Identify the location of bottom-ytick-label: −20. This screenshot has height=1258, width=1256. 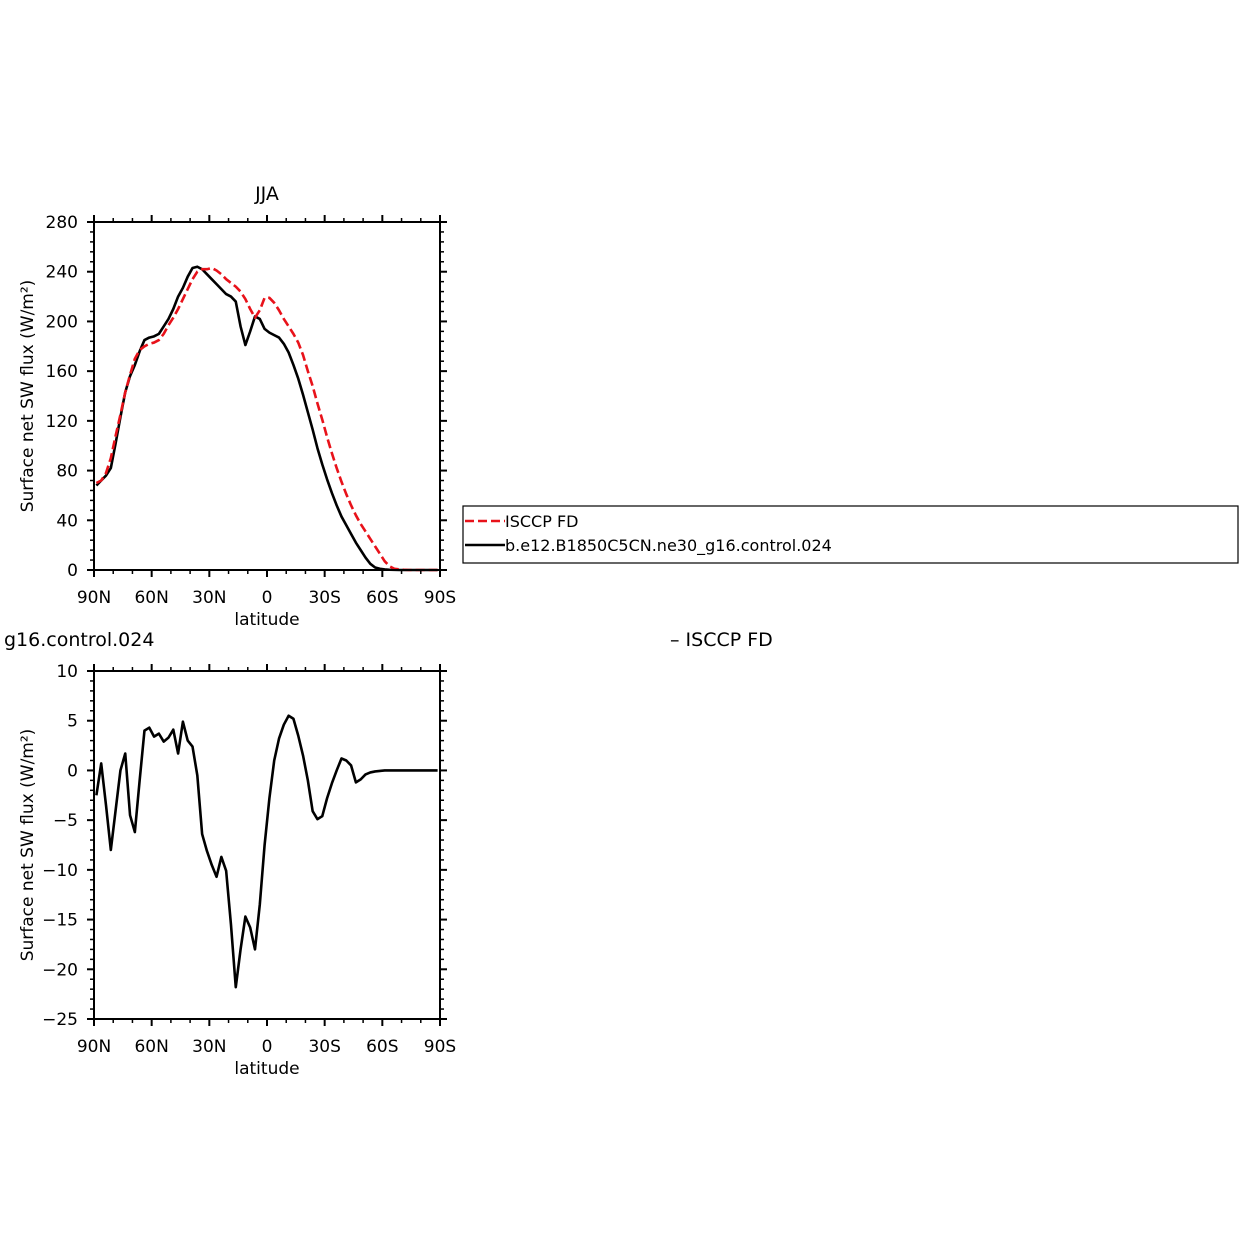
(60, 970).